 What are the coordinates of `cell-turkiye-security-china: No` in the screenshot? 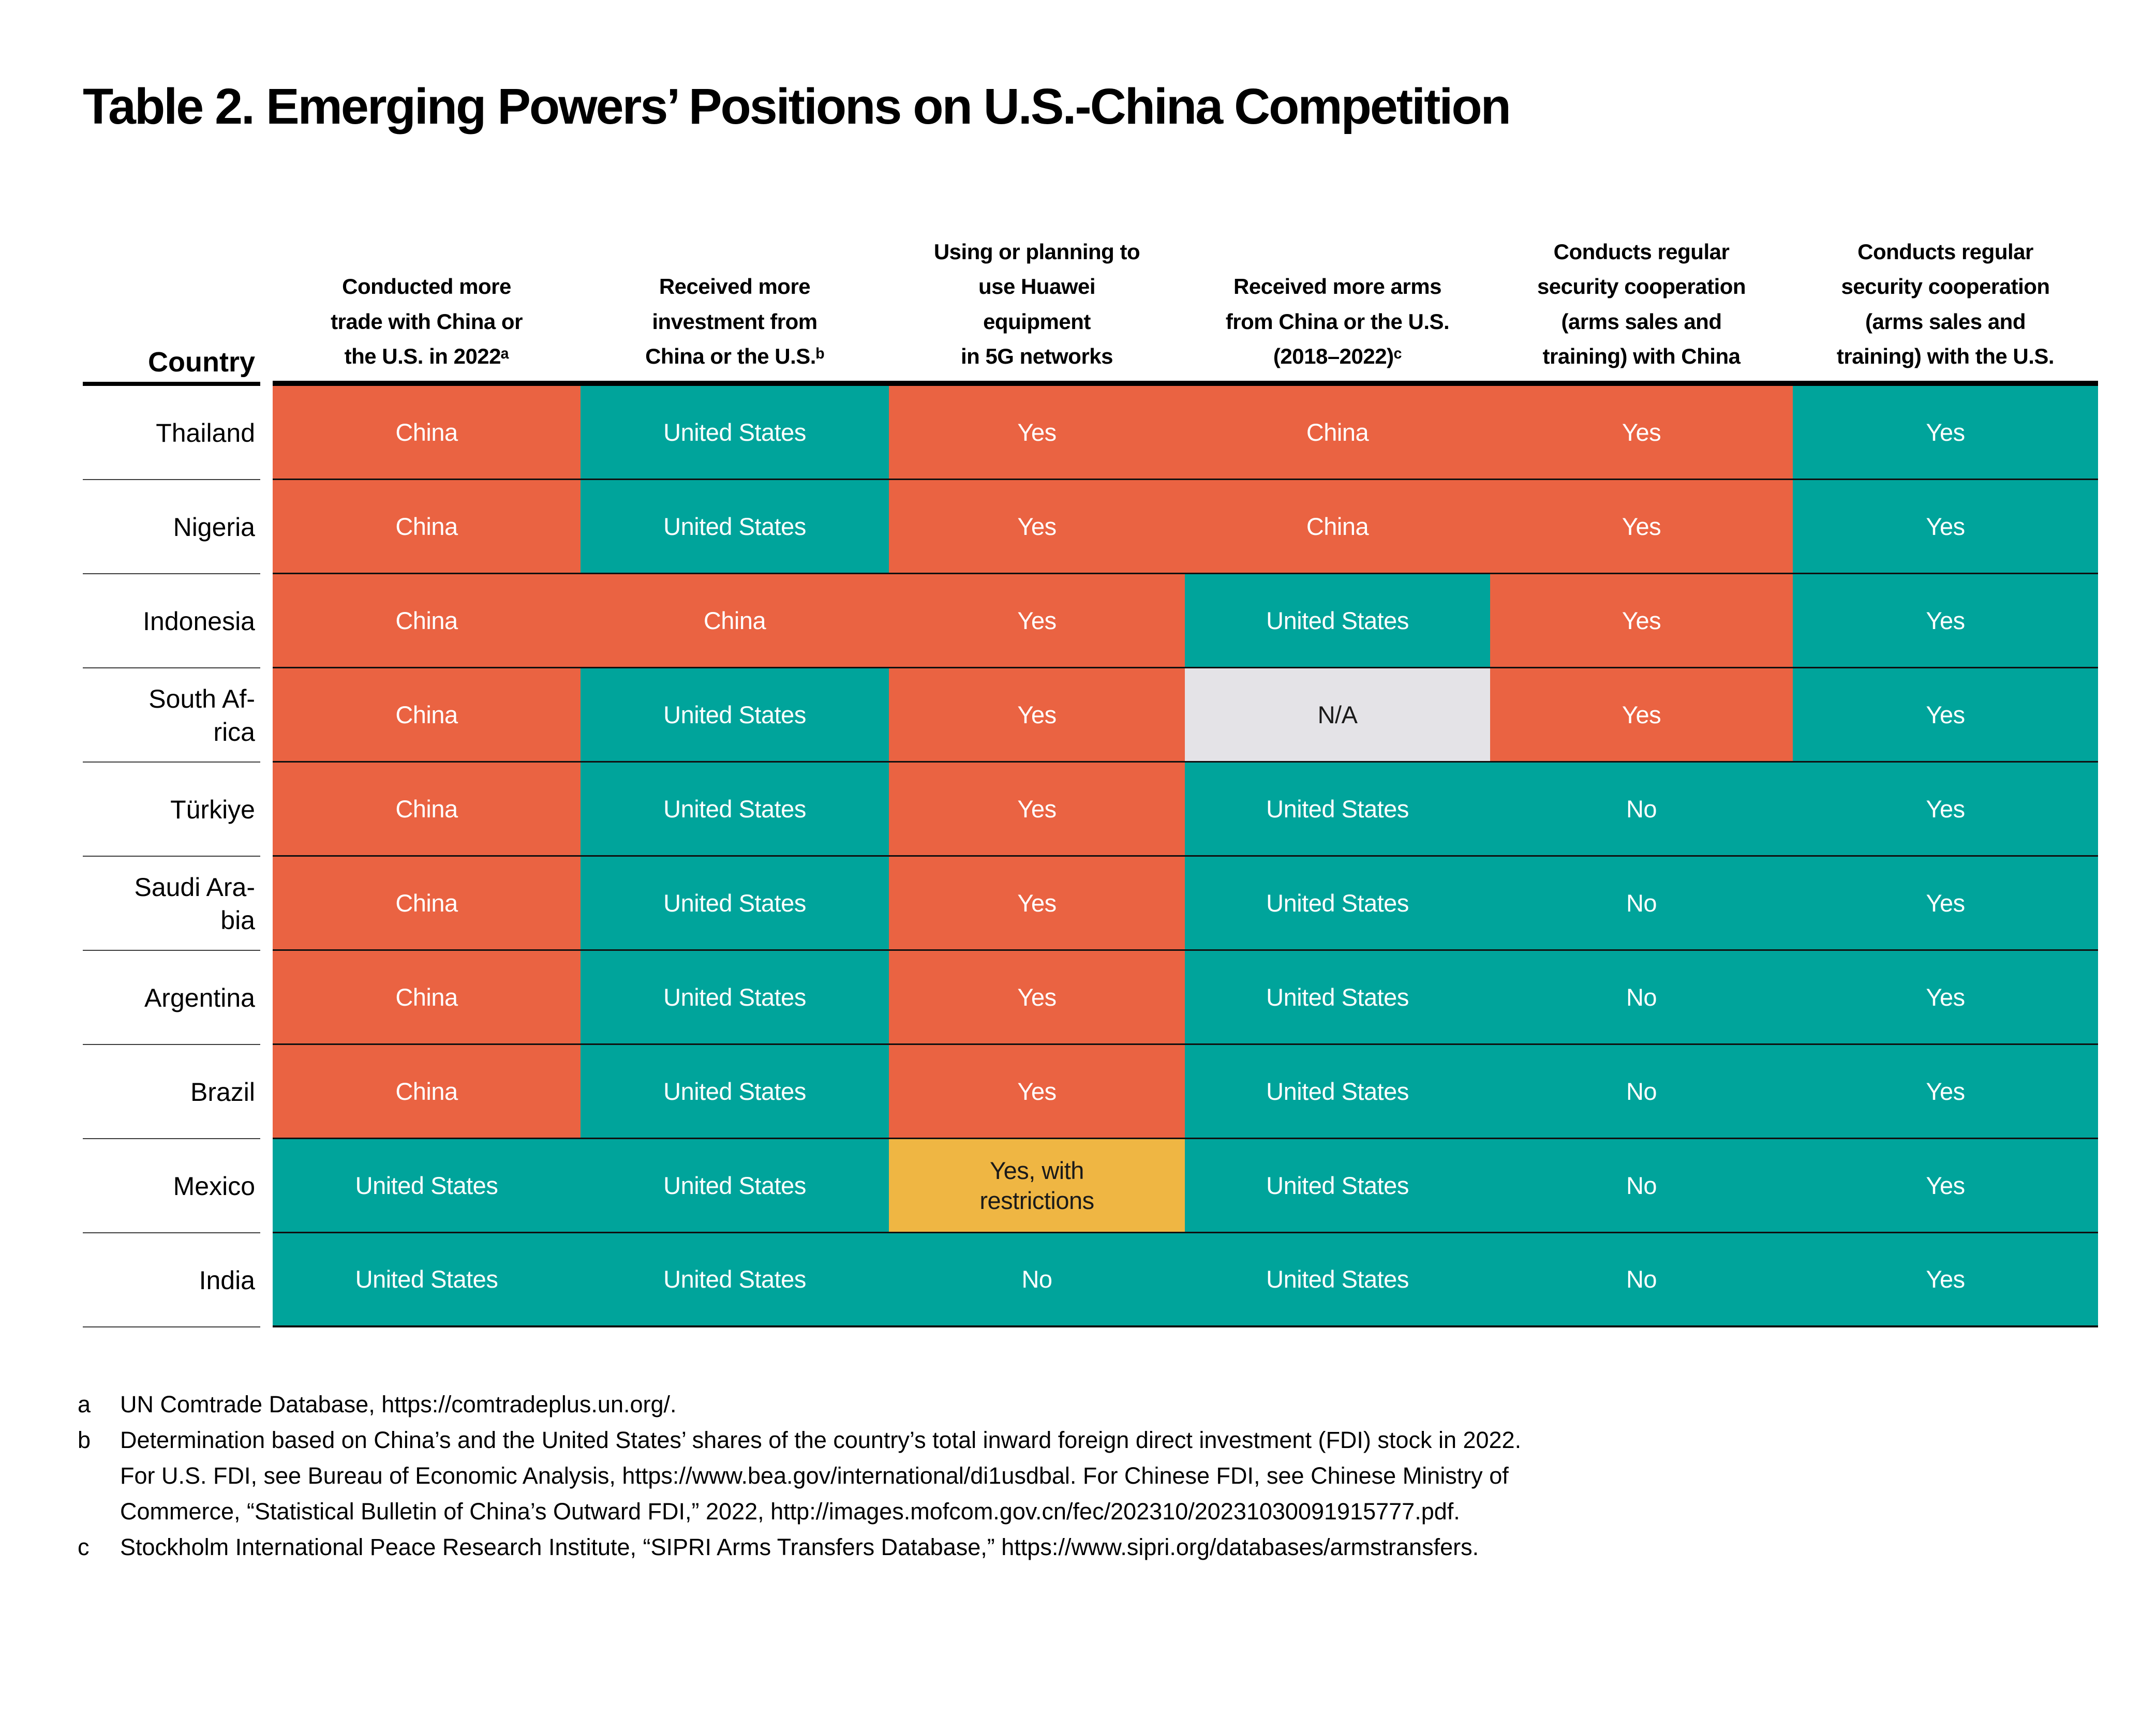 It's located at (1641, 810).